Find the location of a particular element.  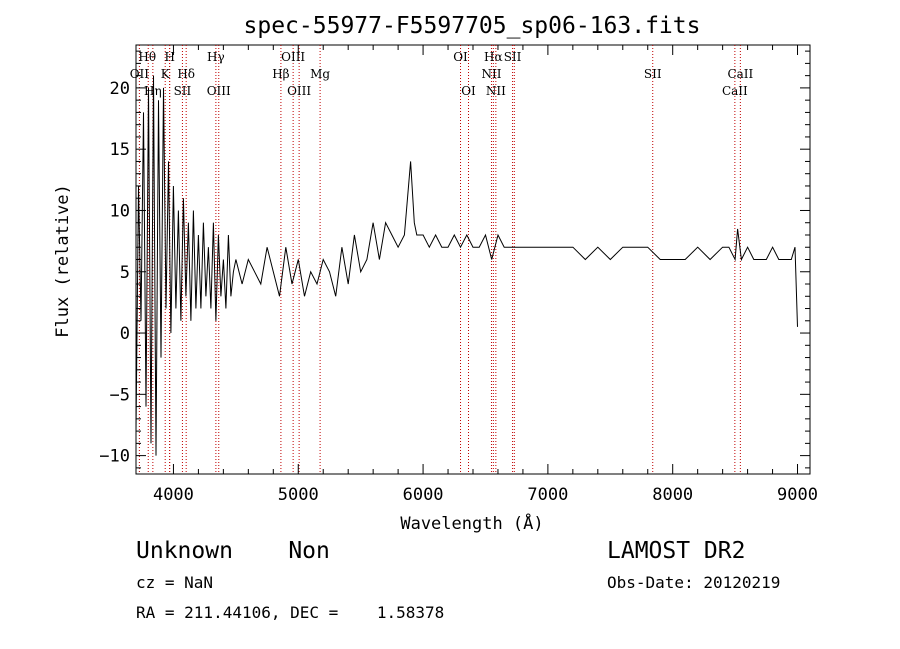

emission-line-label-15: Hη is located at coordinates (153, 91).